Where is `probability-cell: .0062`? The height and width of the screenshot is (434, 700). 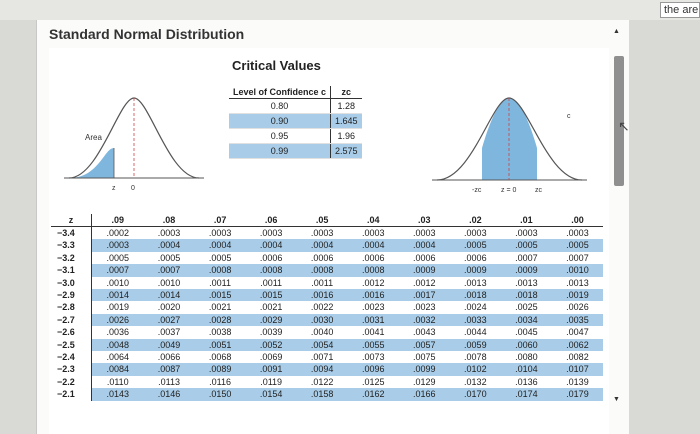 probability-cell: .0062 is located at coordinates (577, 345).